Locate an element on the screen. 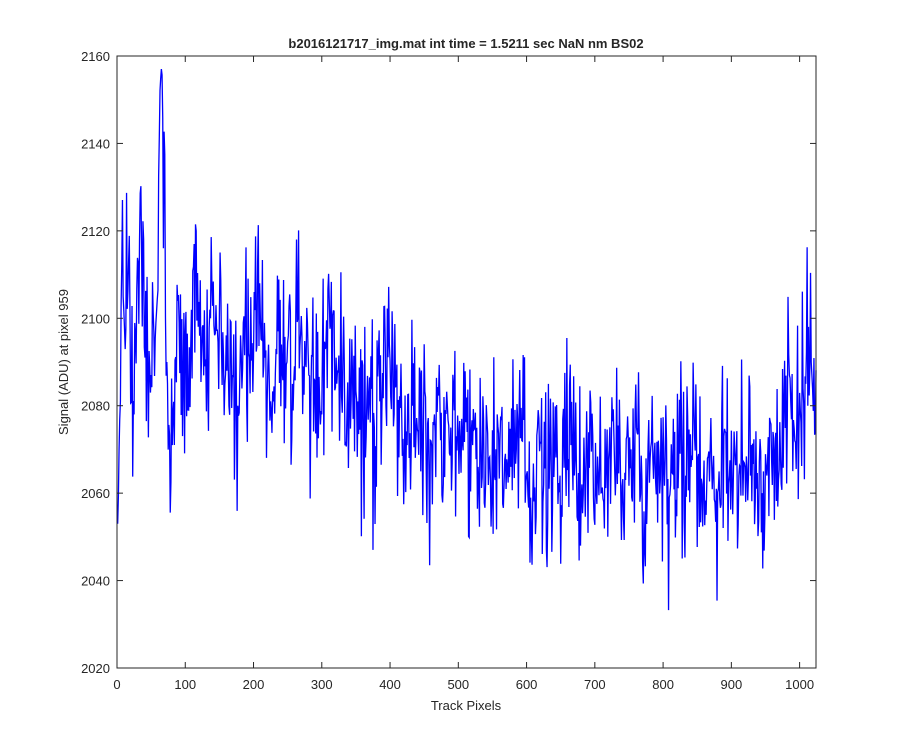 This screenshot has width=900, height=755. x-tick-label: 0 is located at coordinates (116, 684).